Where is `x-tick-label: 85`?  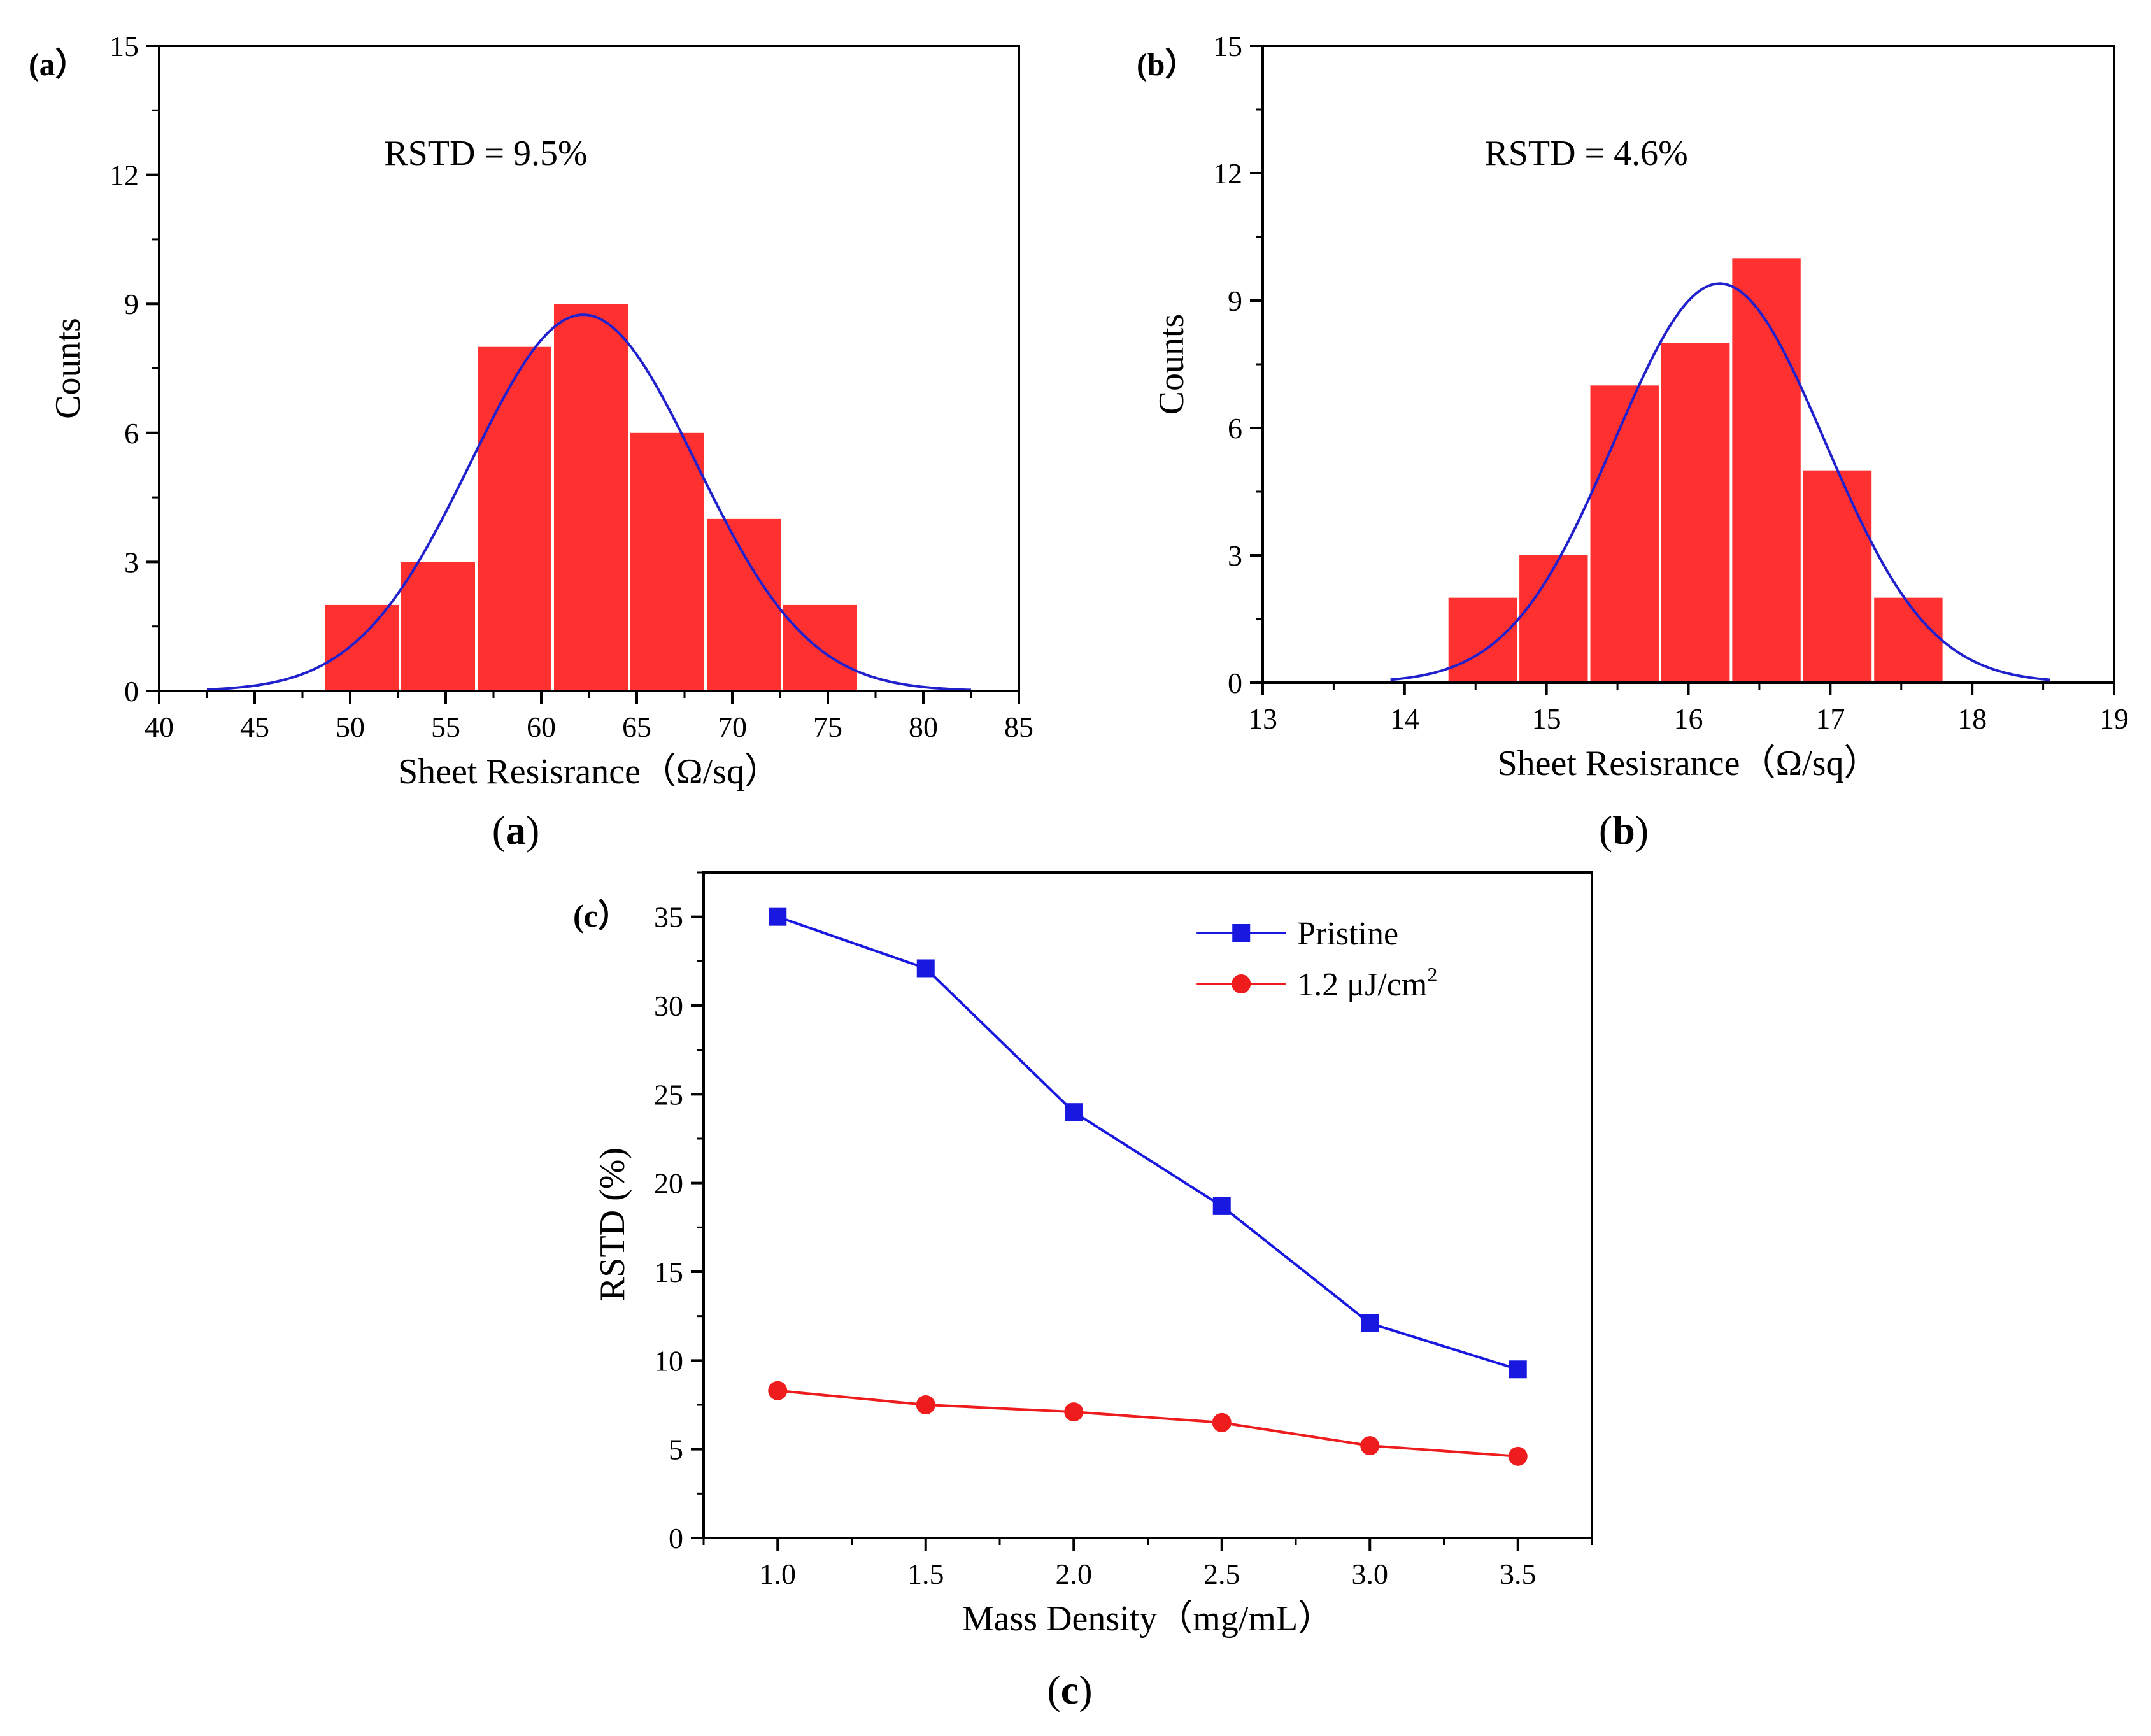 x-tick-label: 85 is located at coordinates (1018, 727).